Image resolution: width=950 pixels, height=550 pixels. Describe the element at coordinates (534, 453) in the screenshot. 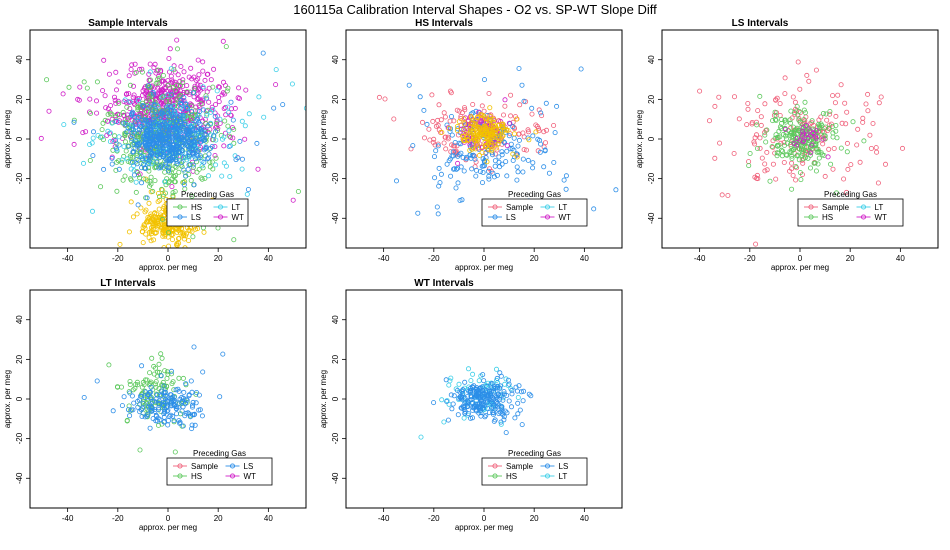

I see `legend-title: Preceding Gas` at that location.